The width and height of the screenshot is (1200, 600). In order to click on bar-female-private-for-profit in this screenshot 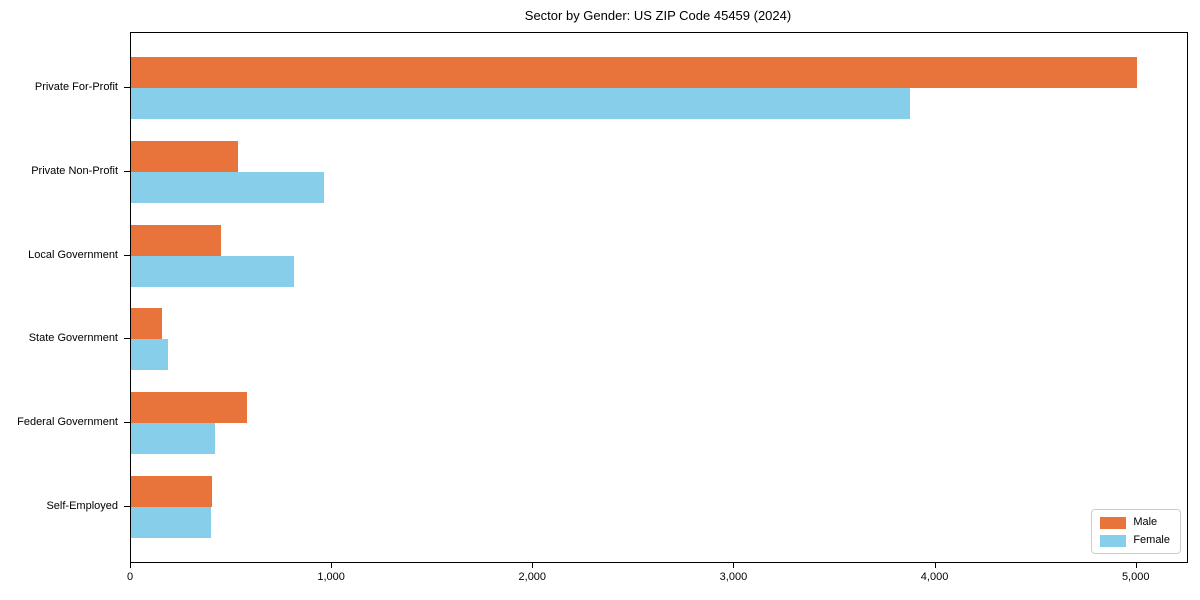, I will do `click(521, 103)`.